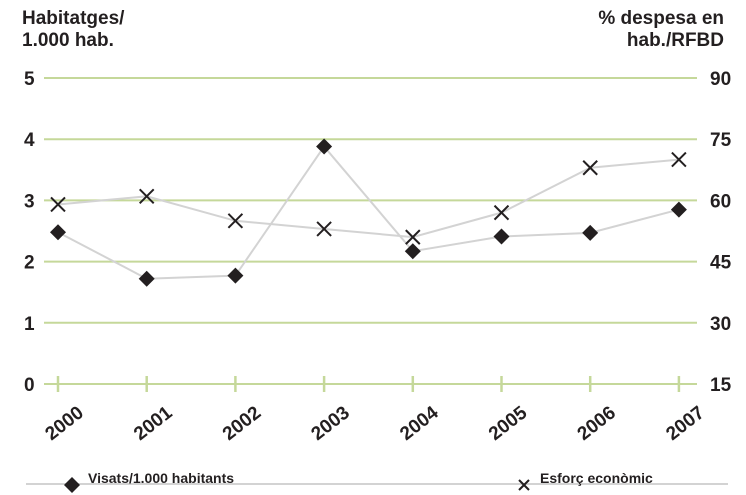  Describe the element at coordinates (721, 140) in the screenshot. I see `right-tick-label: 75` at that location.